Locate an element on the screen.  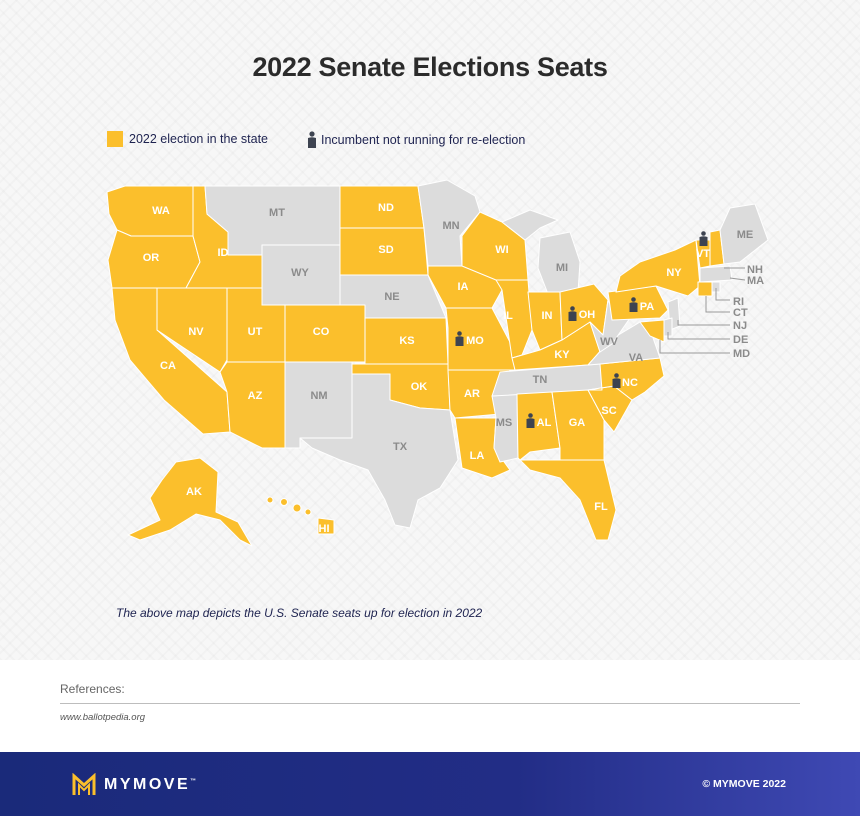
label-MS: MS is located at coordinates (504, 423).